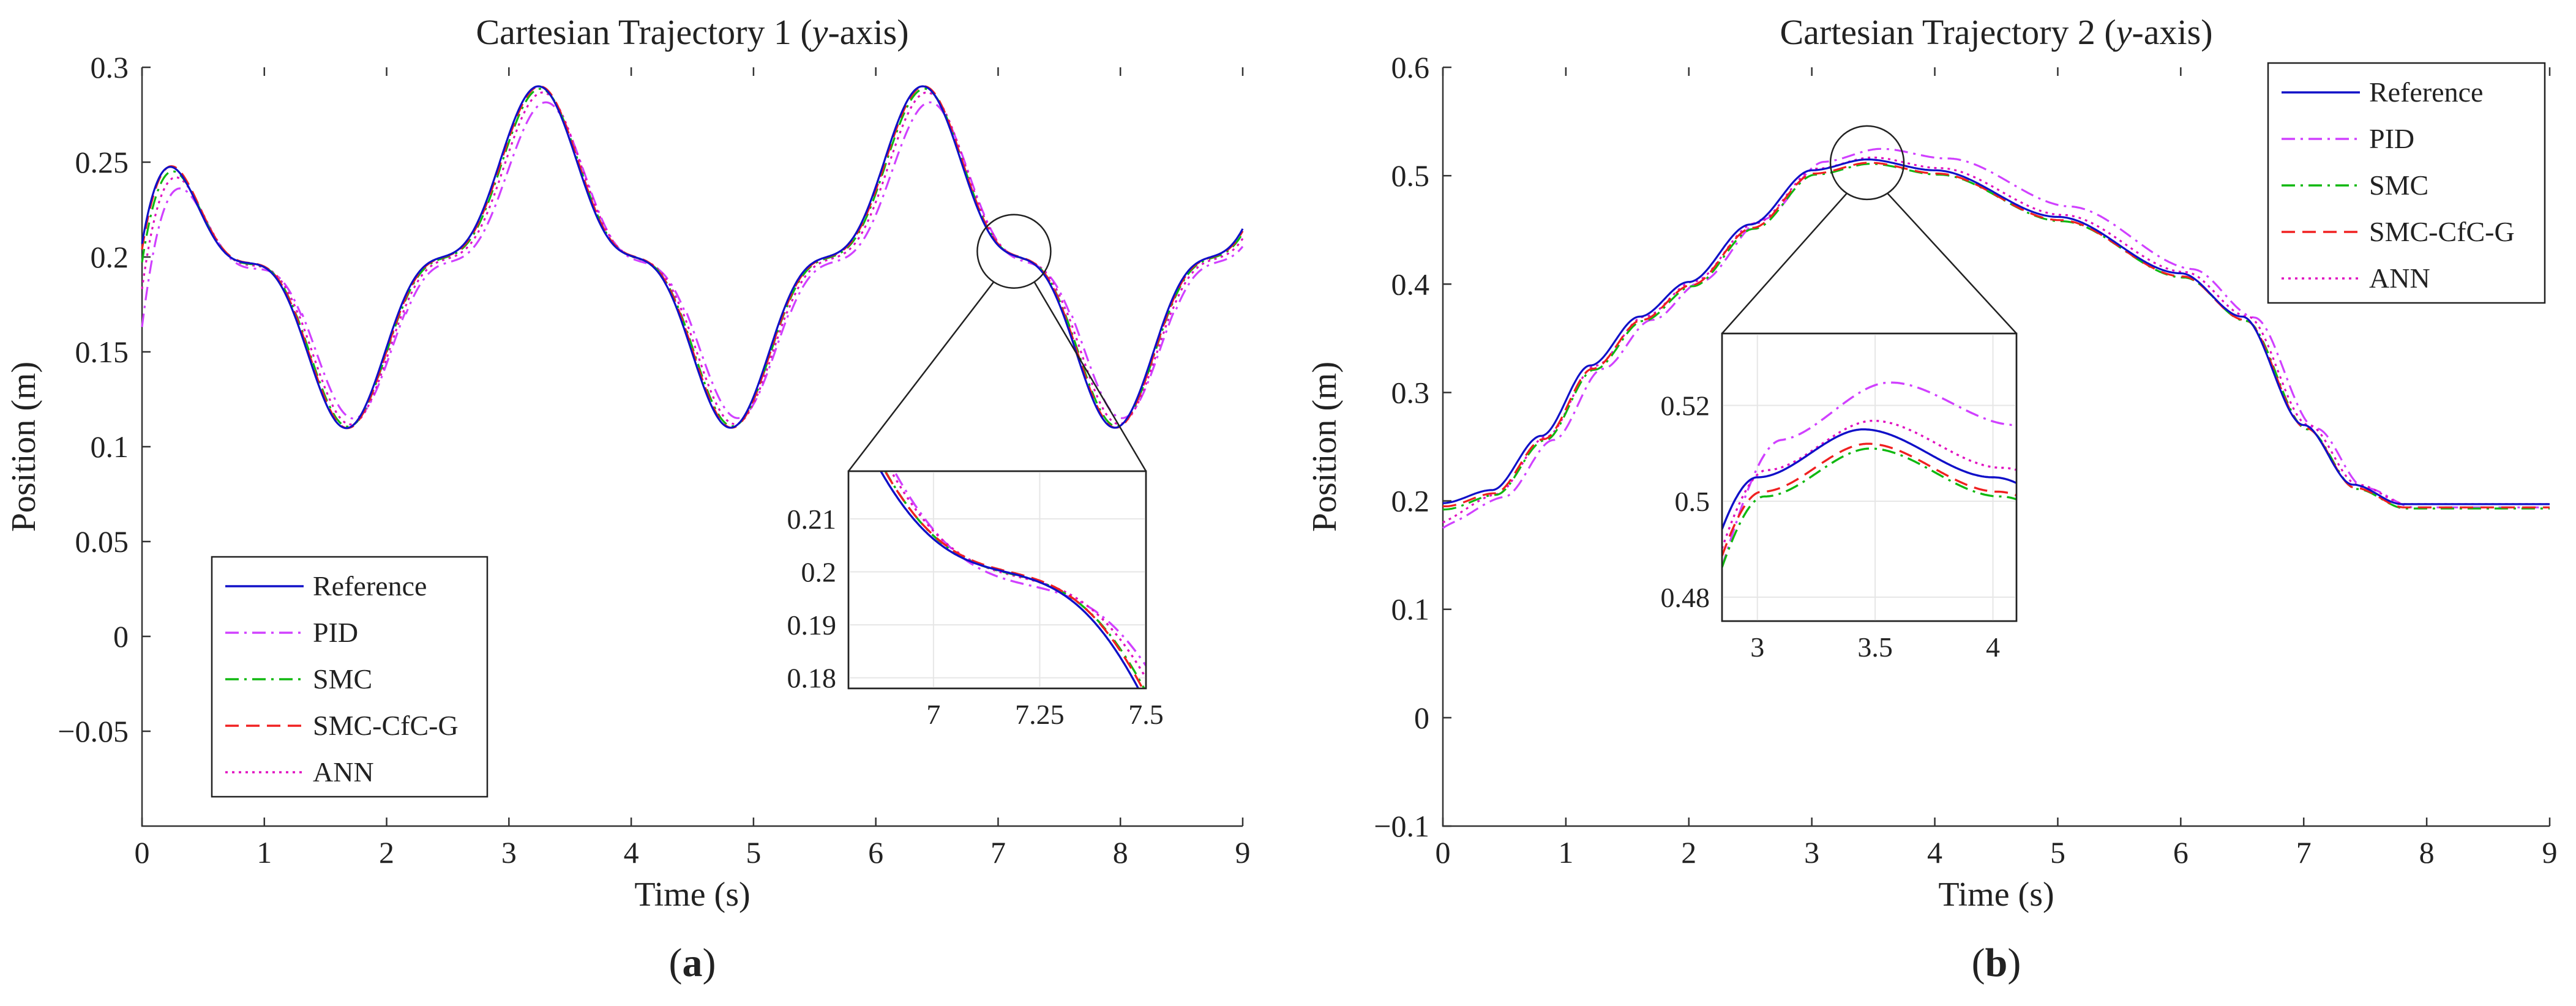 This screenshot has height=1006, width=2576. I want to click on panel-label: (b), so click(1996, 963).